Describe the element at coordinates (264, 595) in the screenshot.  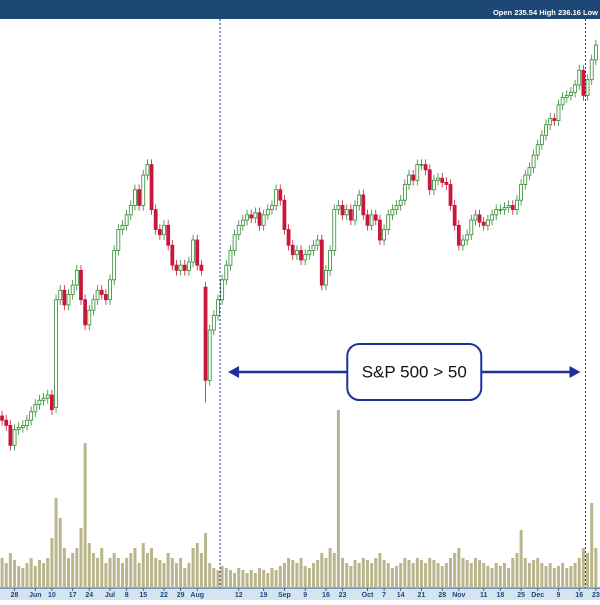
I see `x-tick-label: 19` at that location.